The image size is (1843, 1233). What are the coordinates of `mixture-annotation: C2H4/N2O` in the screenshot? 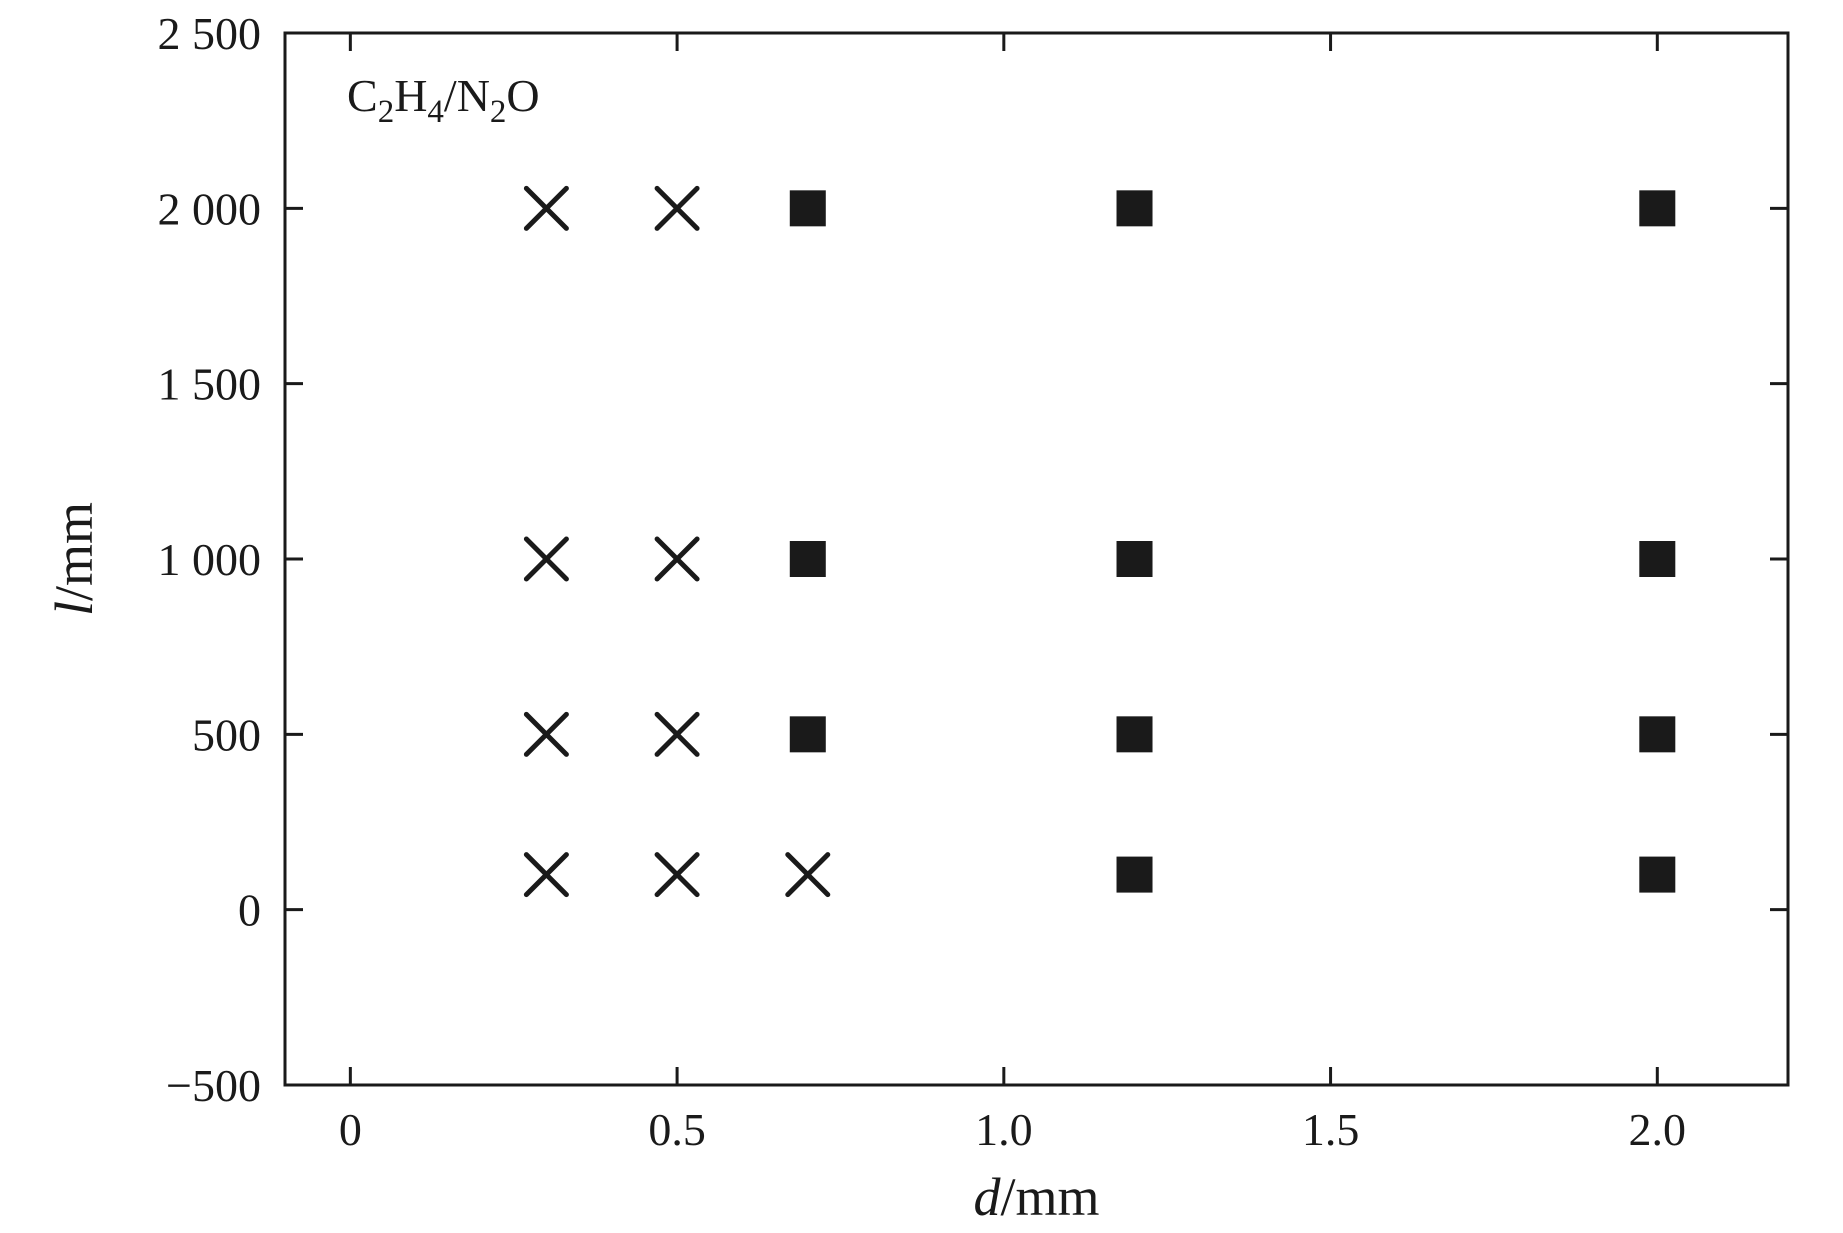 It's located at (443, 100).